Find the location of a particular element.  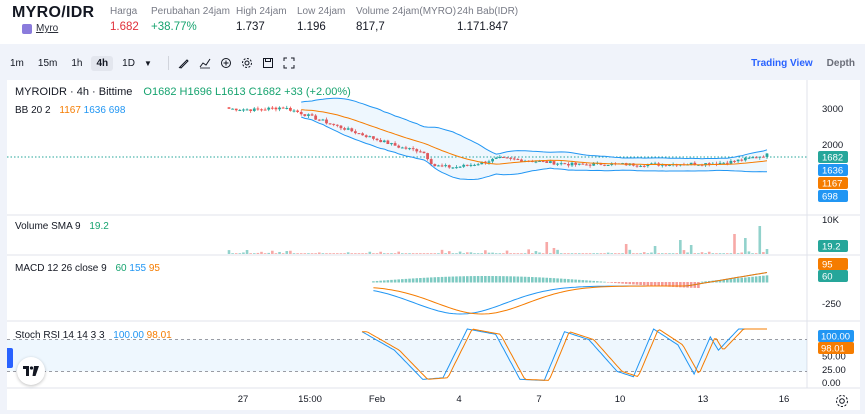

bb-legend: BB 20 2 1167 1636 698 is located at coordinates (70, 110).